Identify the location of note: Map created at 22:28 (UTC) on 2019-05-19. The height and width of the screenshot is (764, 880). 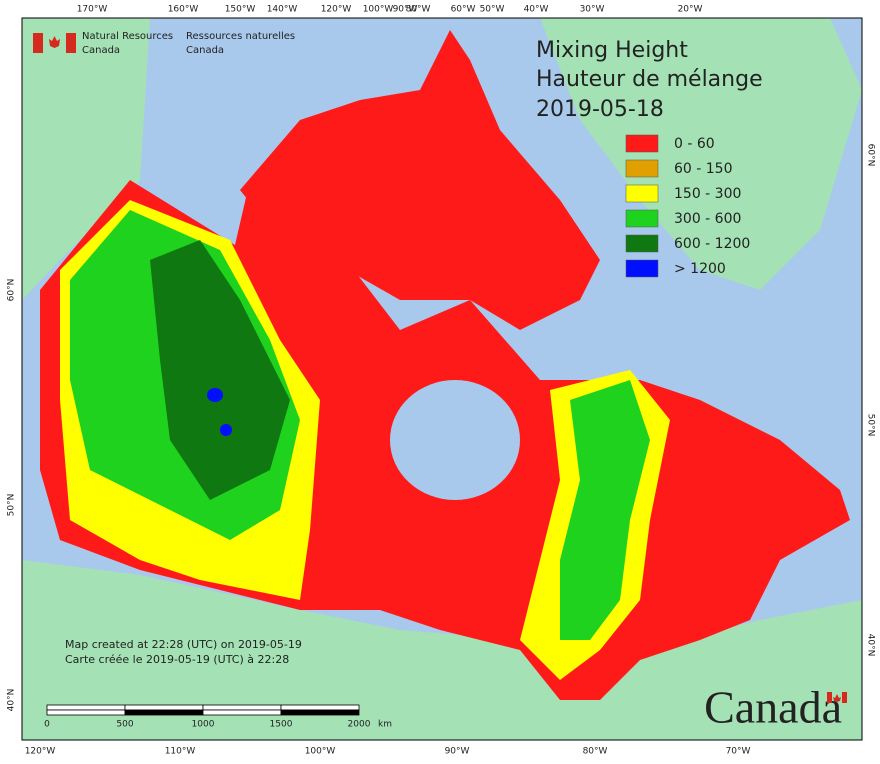
(183, 644).